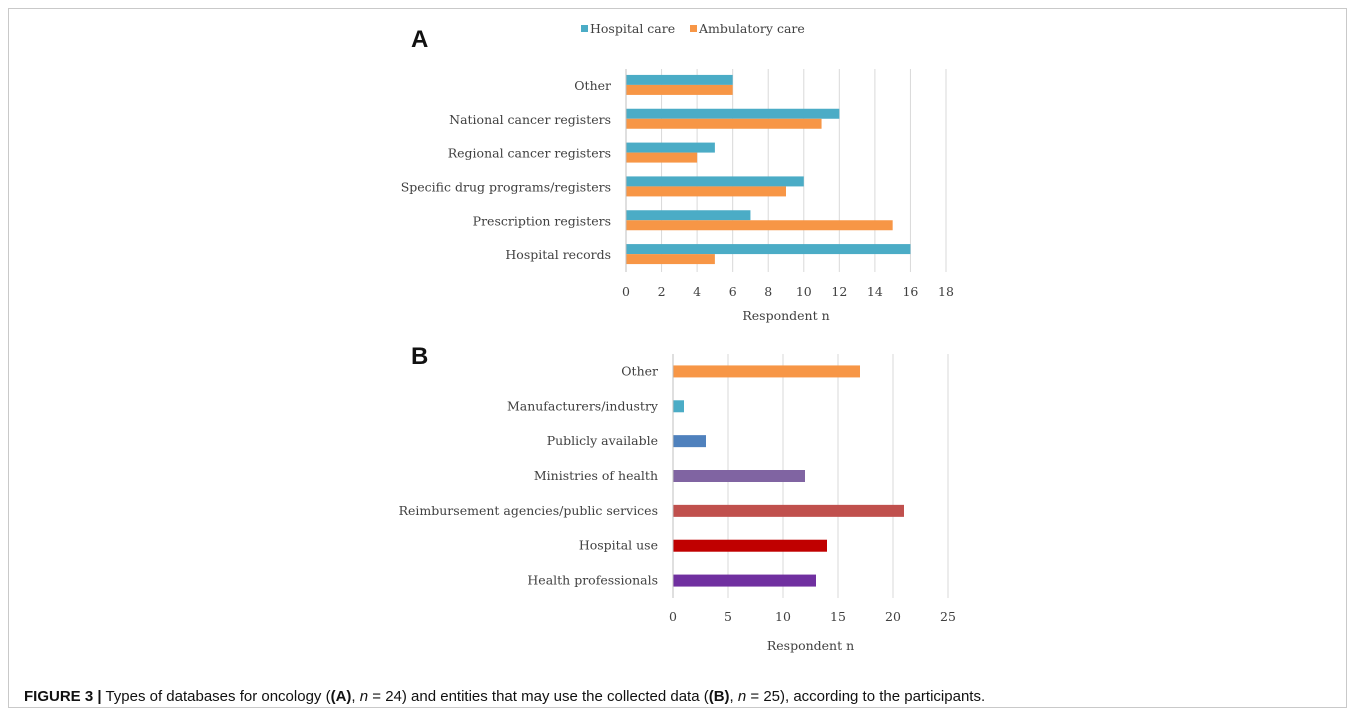 This screenshot has width=1355, height=717. What do you see at coordinates (341, 696) in the screenshot?
I see `caption-panel-a: (A)` at bounding box center [341, 696].